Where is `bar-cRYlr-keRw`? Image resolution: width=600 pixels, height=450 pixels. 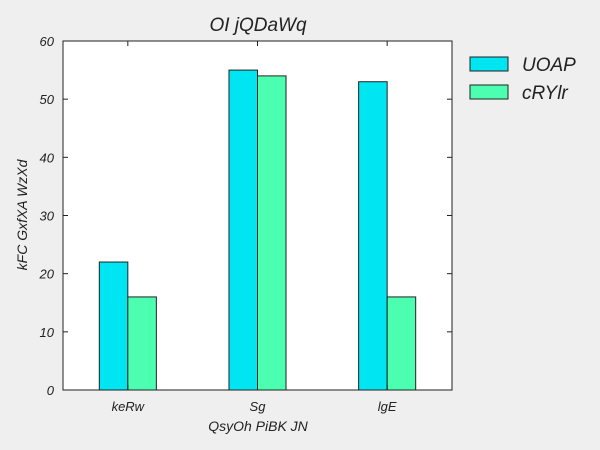 bar-cRYlr-keRw is located at coordinates (142, 343).